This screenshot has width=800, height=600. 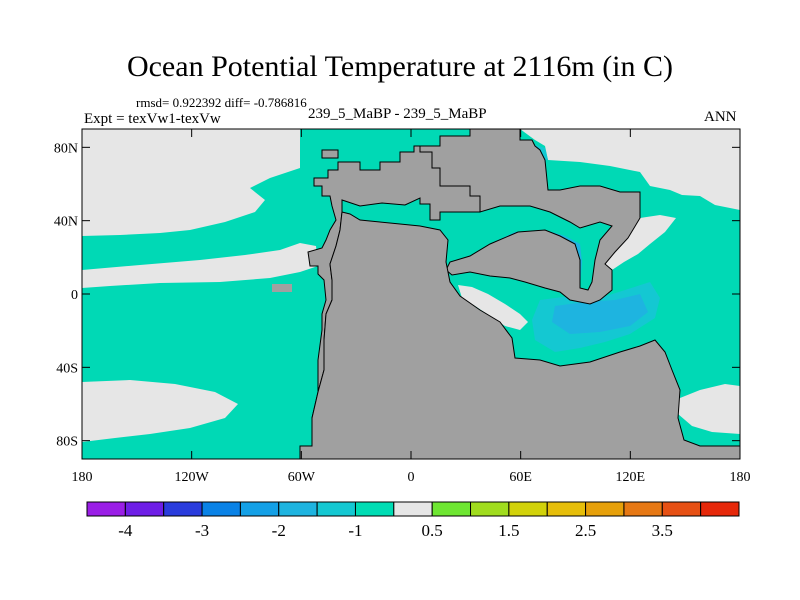 I want to click on lat-tick-label: 0, so click(x=74, y=295).